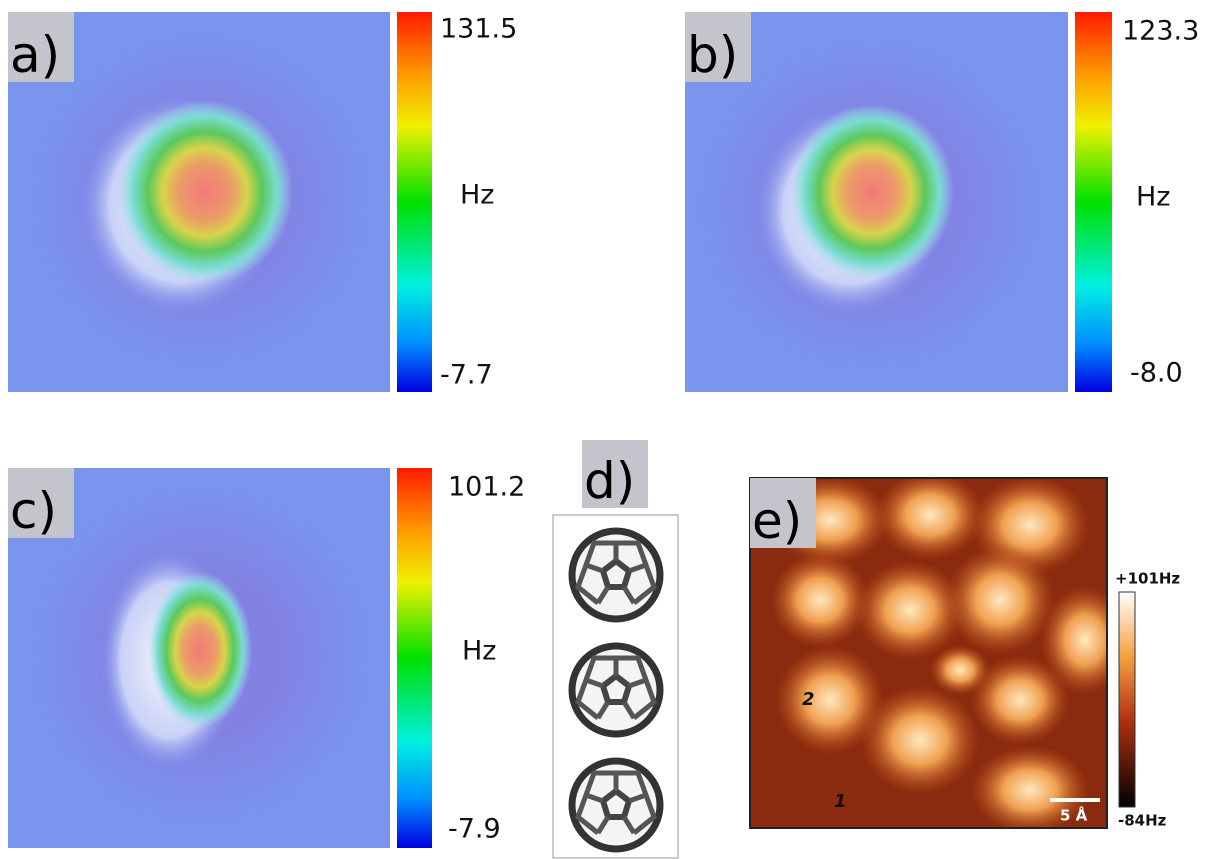  What do you see at coordinates (33, 511) in the screenshot?
I see `label: c)` at bounding box center [33, 511].